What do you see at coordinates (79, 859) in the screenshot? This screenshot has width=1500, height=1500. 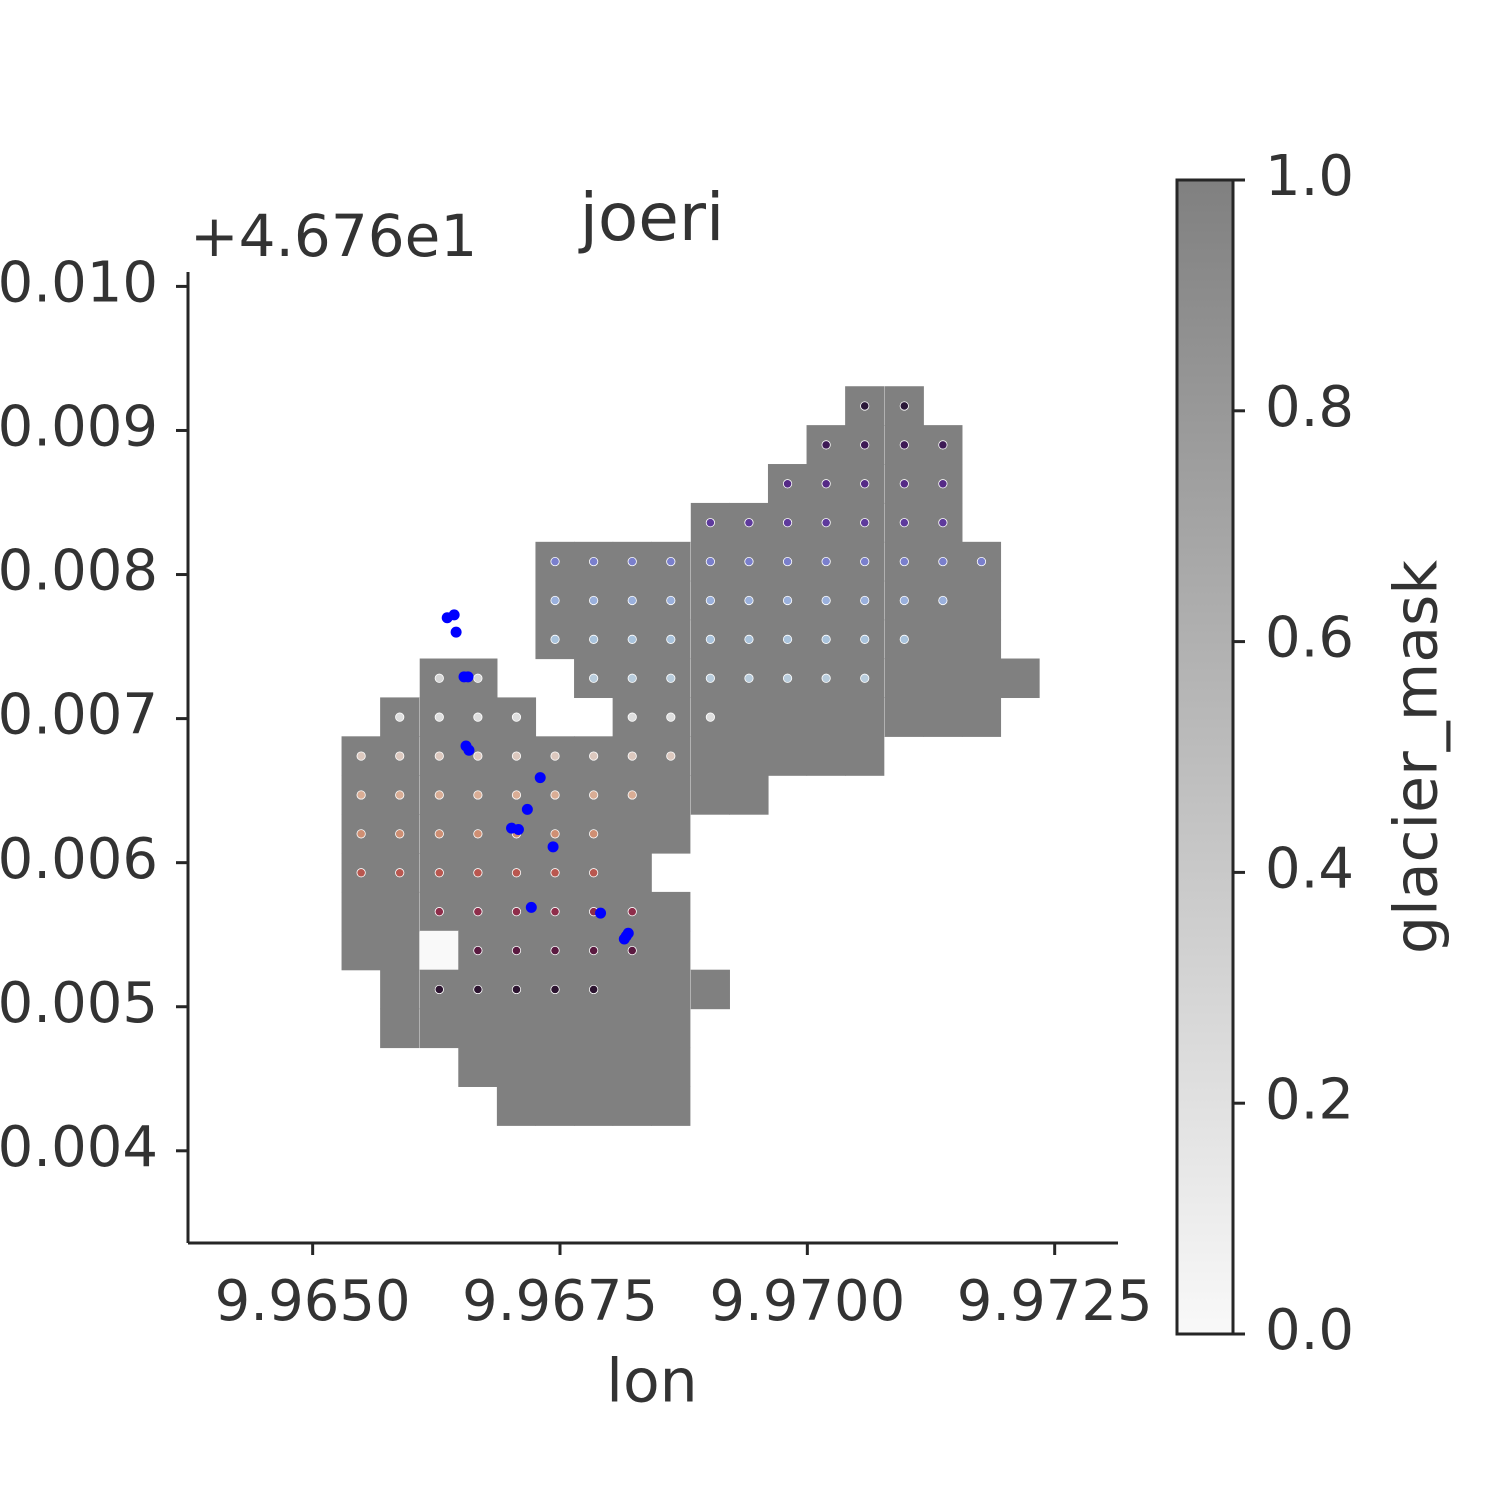 I see `y-tick-label: 0.006` at bounding box center [79, 859].